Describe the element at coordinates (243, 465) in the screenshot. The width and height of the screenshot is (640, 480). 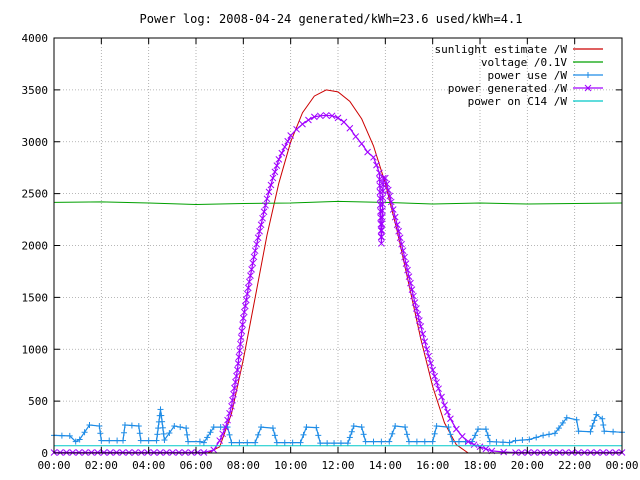
I see `x-tick-label: 08:00` at that location.